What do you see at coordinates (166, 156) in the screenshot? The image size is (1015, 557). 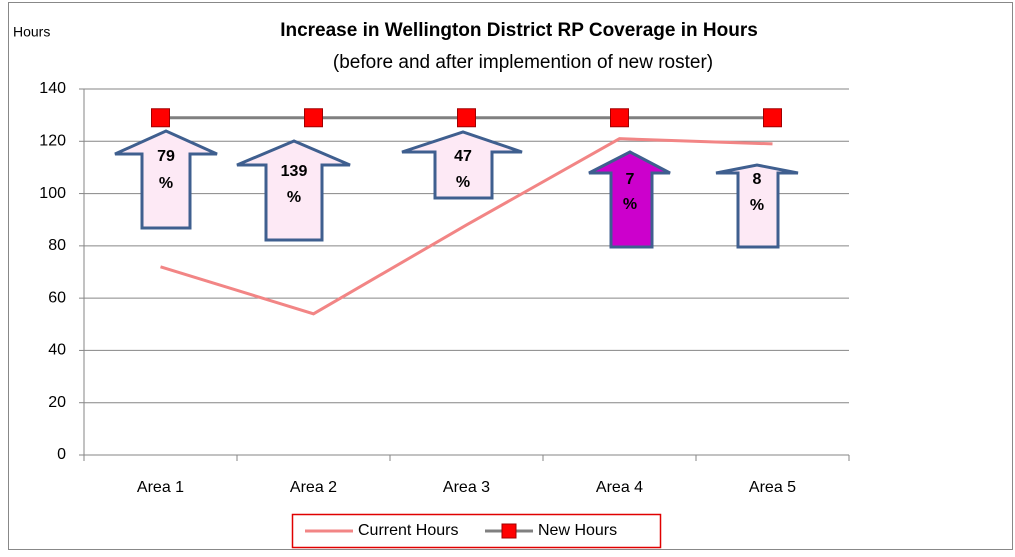 I see `annotation-text: 79` at bounding box center [166, 156].